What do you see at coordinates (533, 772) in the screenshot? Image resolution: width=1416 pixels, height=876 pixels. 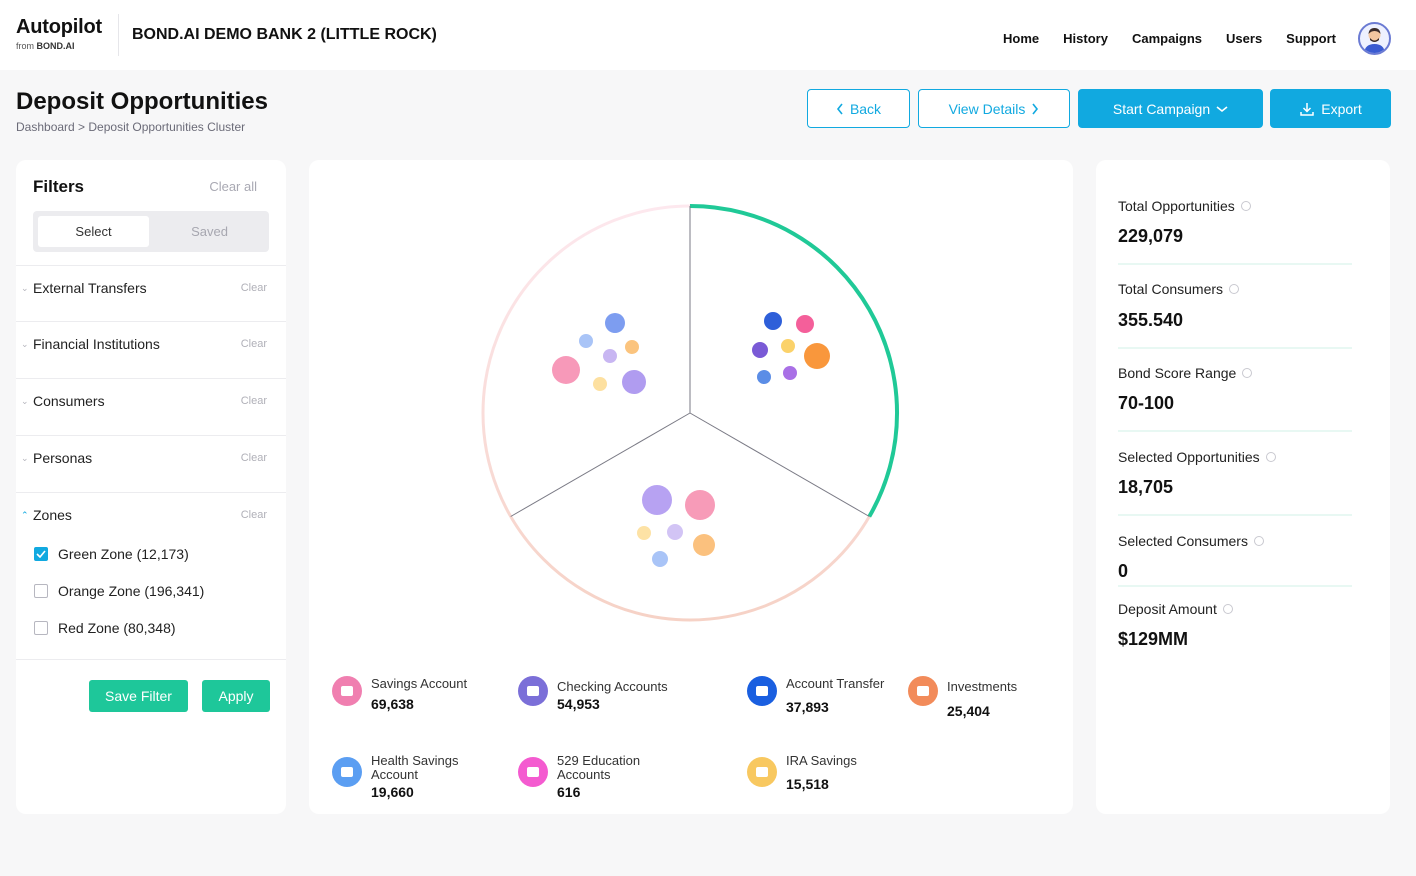 I see `education-icon` at bounding box center [533, 772].